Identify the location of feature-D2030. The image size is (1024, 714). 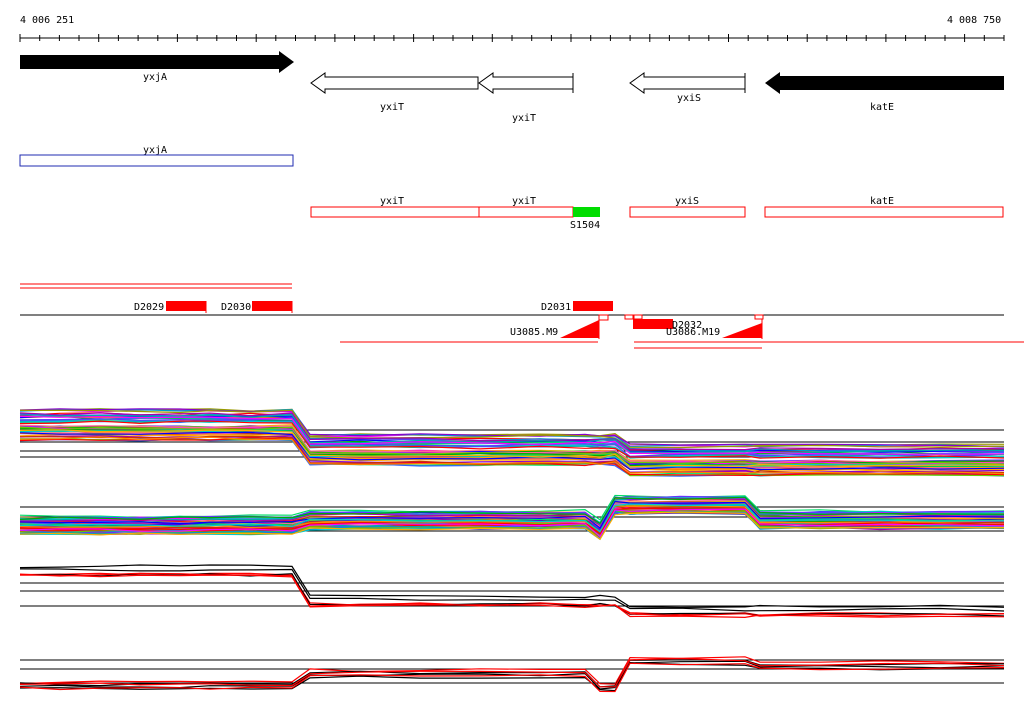
(272, 306).